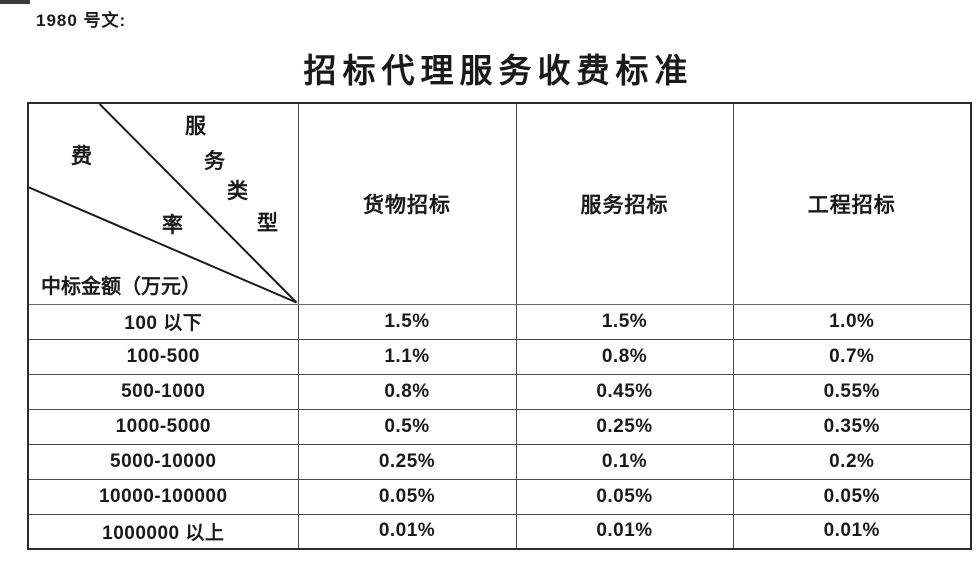 The width and height of the screenshot is (976, 581). Describe the element at coordinates (172, 225) in the screenshot. I see `corner-label-rate: 率` at that location.